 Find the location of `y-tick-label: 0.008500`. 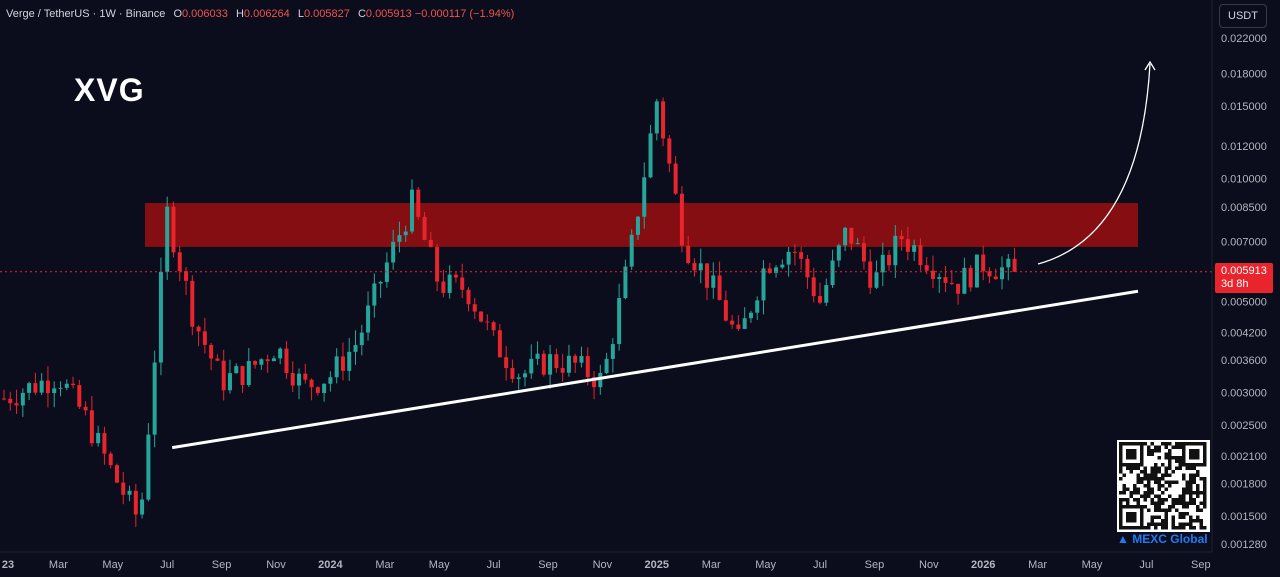

y-tick-label: 0.008500 is located at coordinates (1244, 208).